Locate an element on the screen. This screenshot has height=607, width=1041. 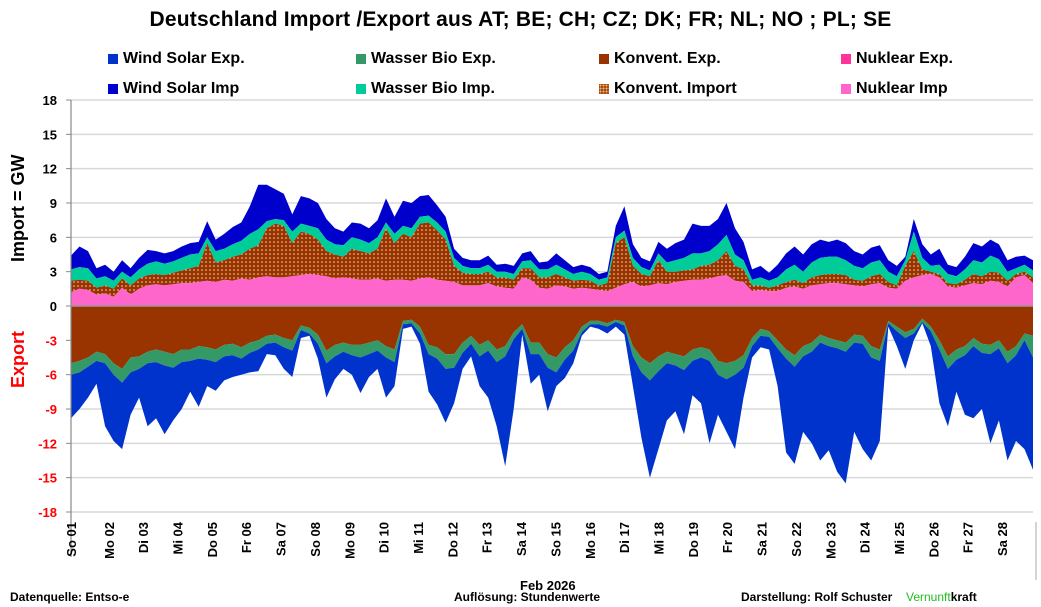
area-wind-solar-imp is located at coordinates (552, 232).